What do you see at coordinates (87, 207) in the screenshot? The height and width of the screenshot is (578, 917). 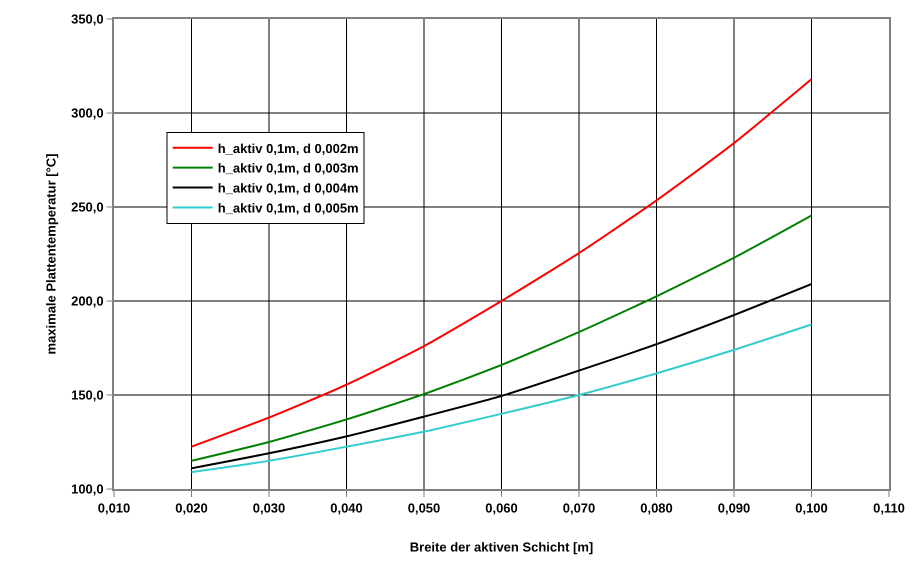 I see `y-tick-label: 250,0` at bounding box center [87, 207].